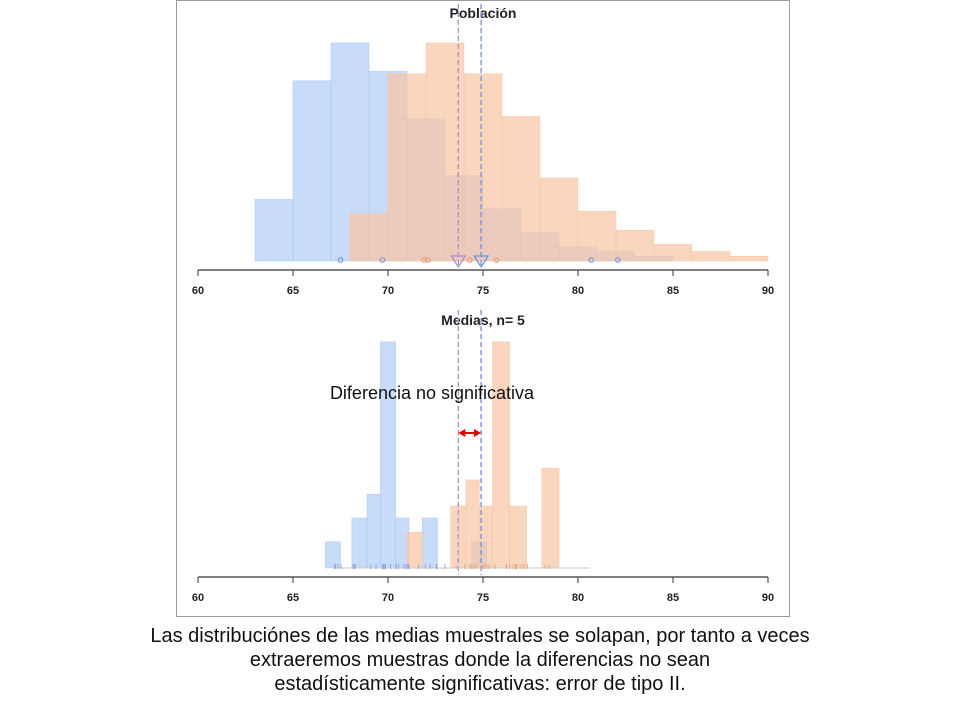  I want to click on x-tick-label-p1-1: 65, so click(293, 598).